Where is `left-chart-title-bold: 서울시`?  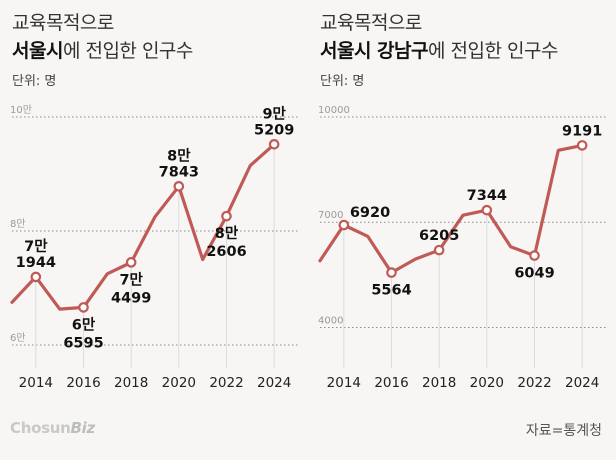
left-chart-title-bold: 서울시 is located at coordinates (37, 51).